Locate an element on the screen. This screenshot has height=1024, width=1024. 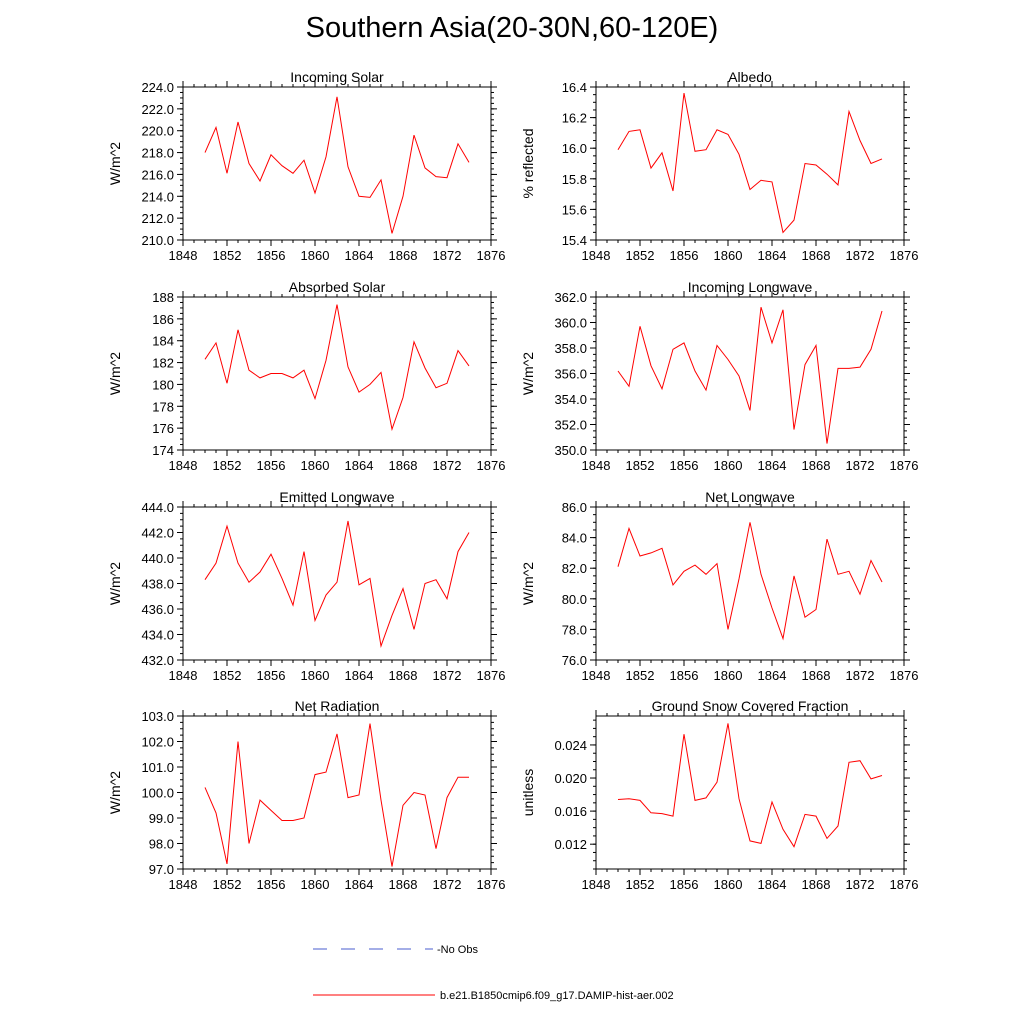
panel-title: Albedo is located at coordinates (750, 77).